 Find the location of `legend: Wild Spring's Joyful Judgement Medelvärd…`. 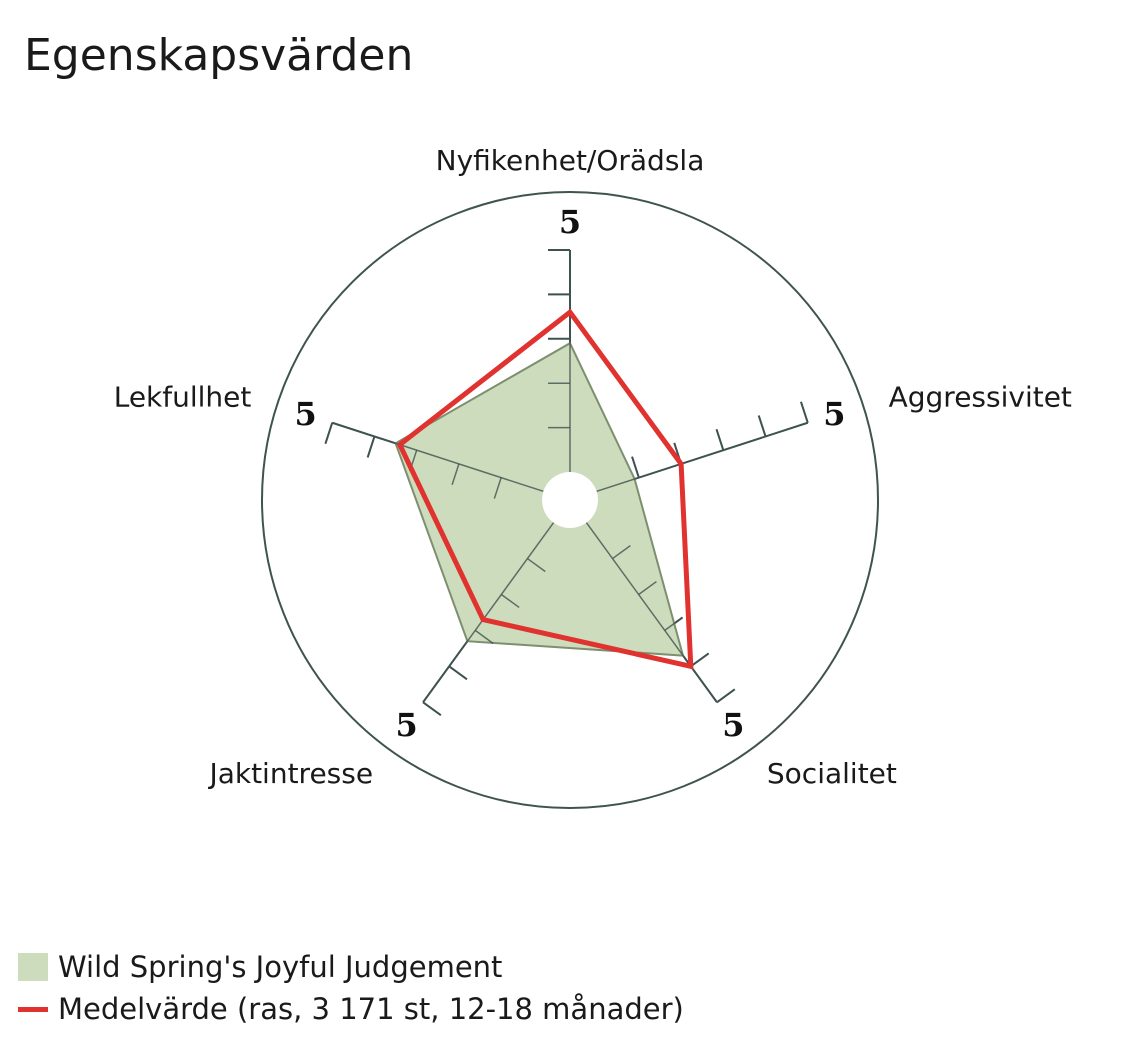

legend: Wild Spring's Joyful Judgement Medelvärd… is located at coordinates (351, 988).